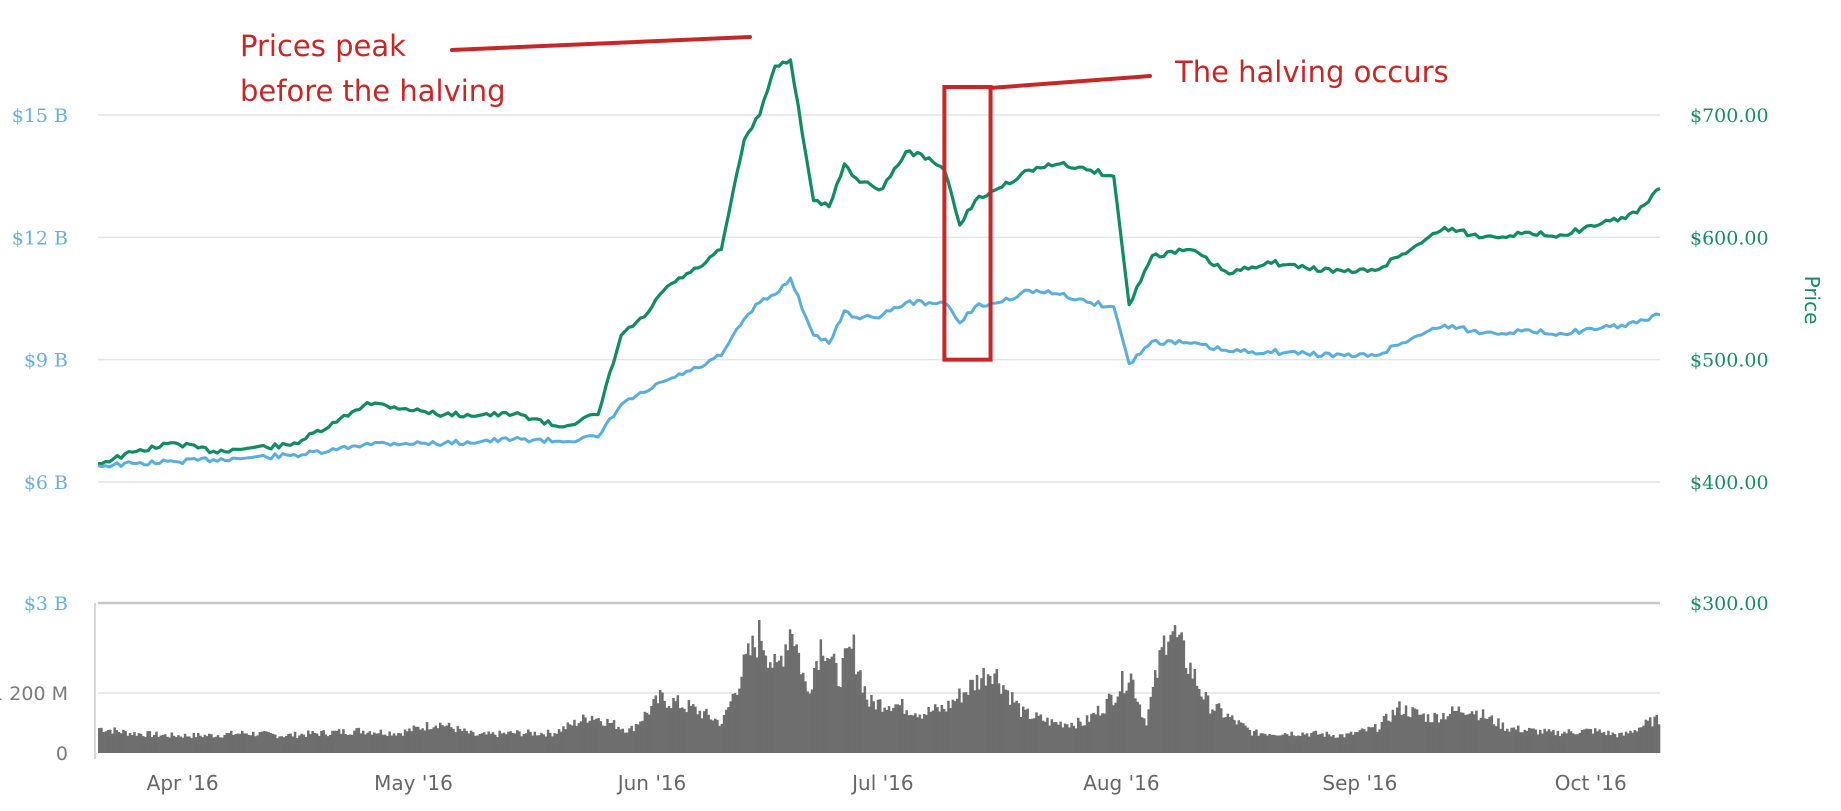 The width and height of the screenshot is (1841, 811). What do you see at coordinates (1591, 783) in the screenshot?
I see `x-axis-tick-label: Oct '16` at bounding box center [1591, 783].